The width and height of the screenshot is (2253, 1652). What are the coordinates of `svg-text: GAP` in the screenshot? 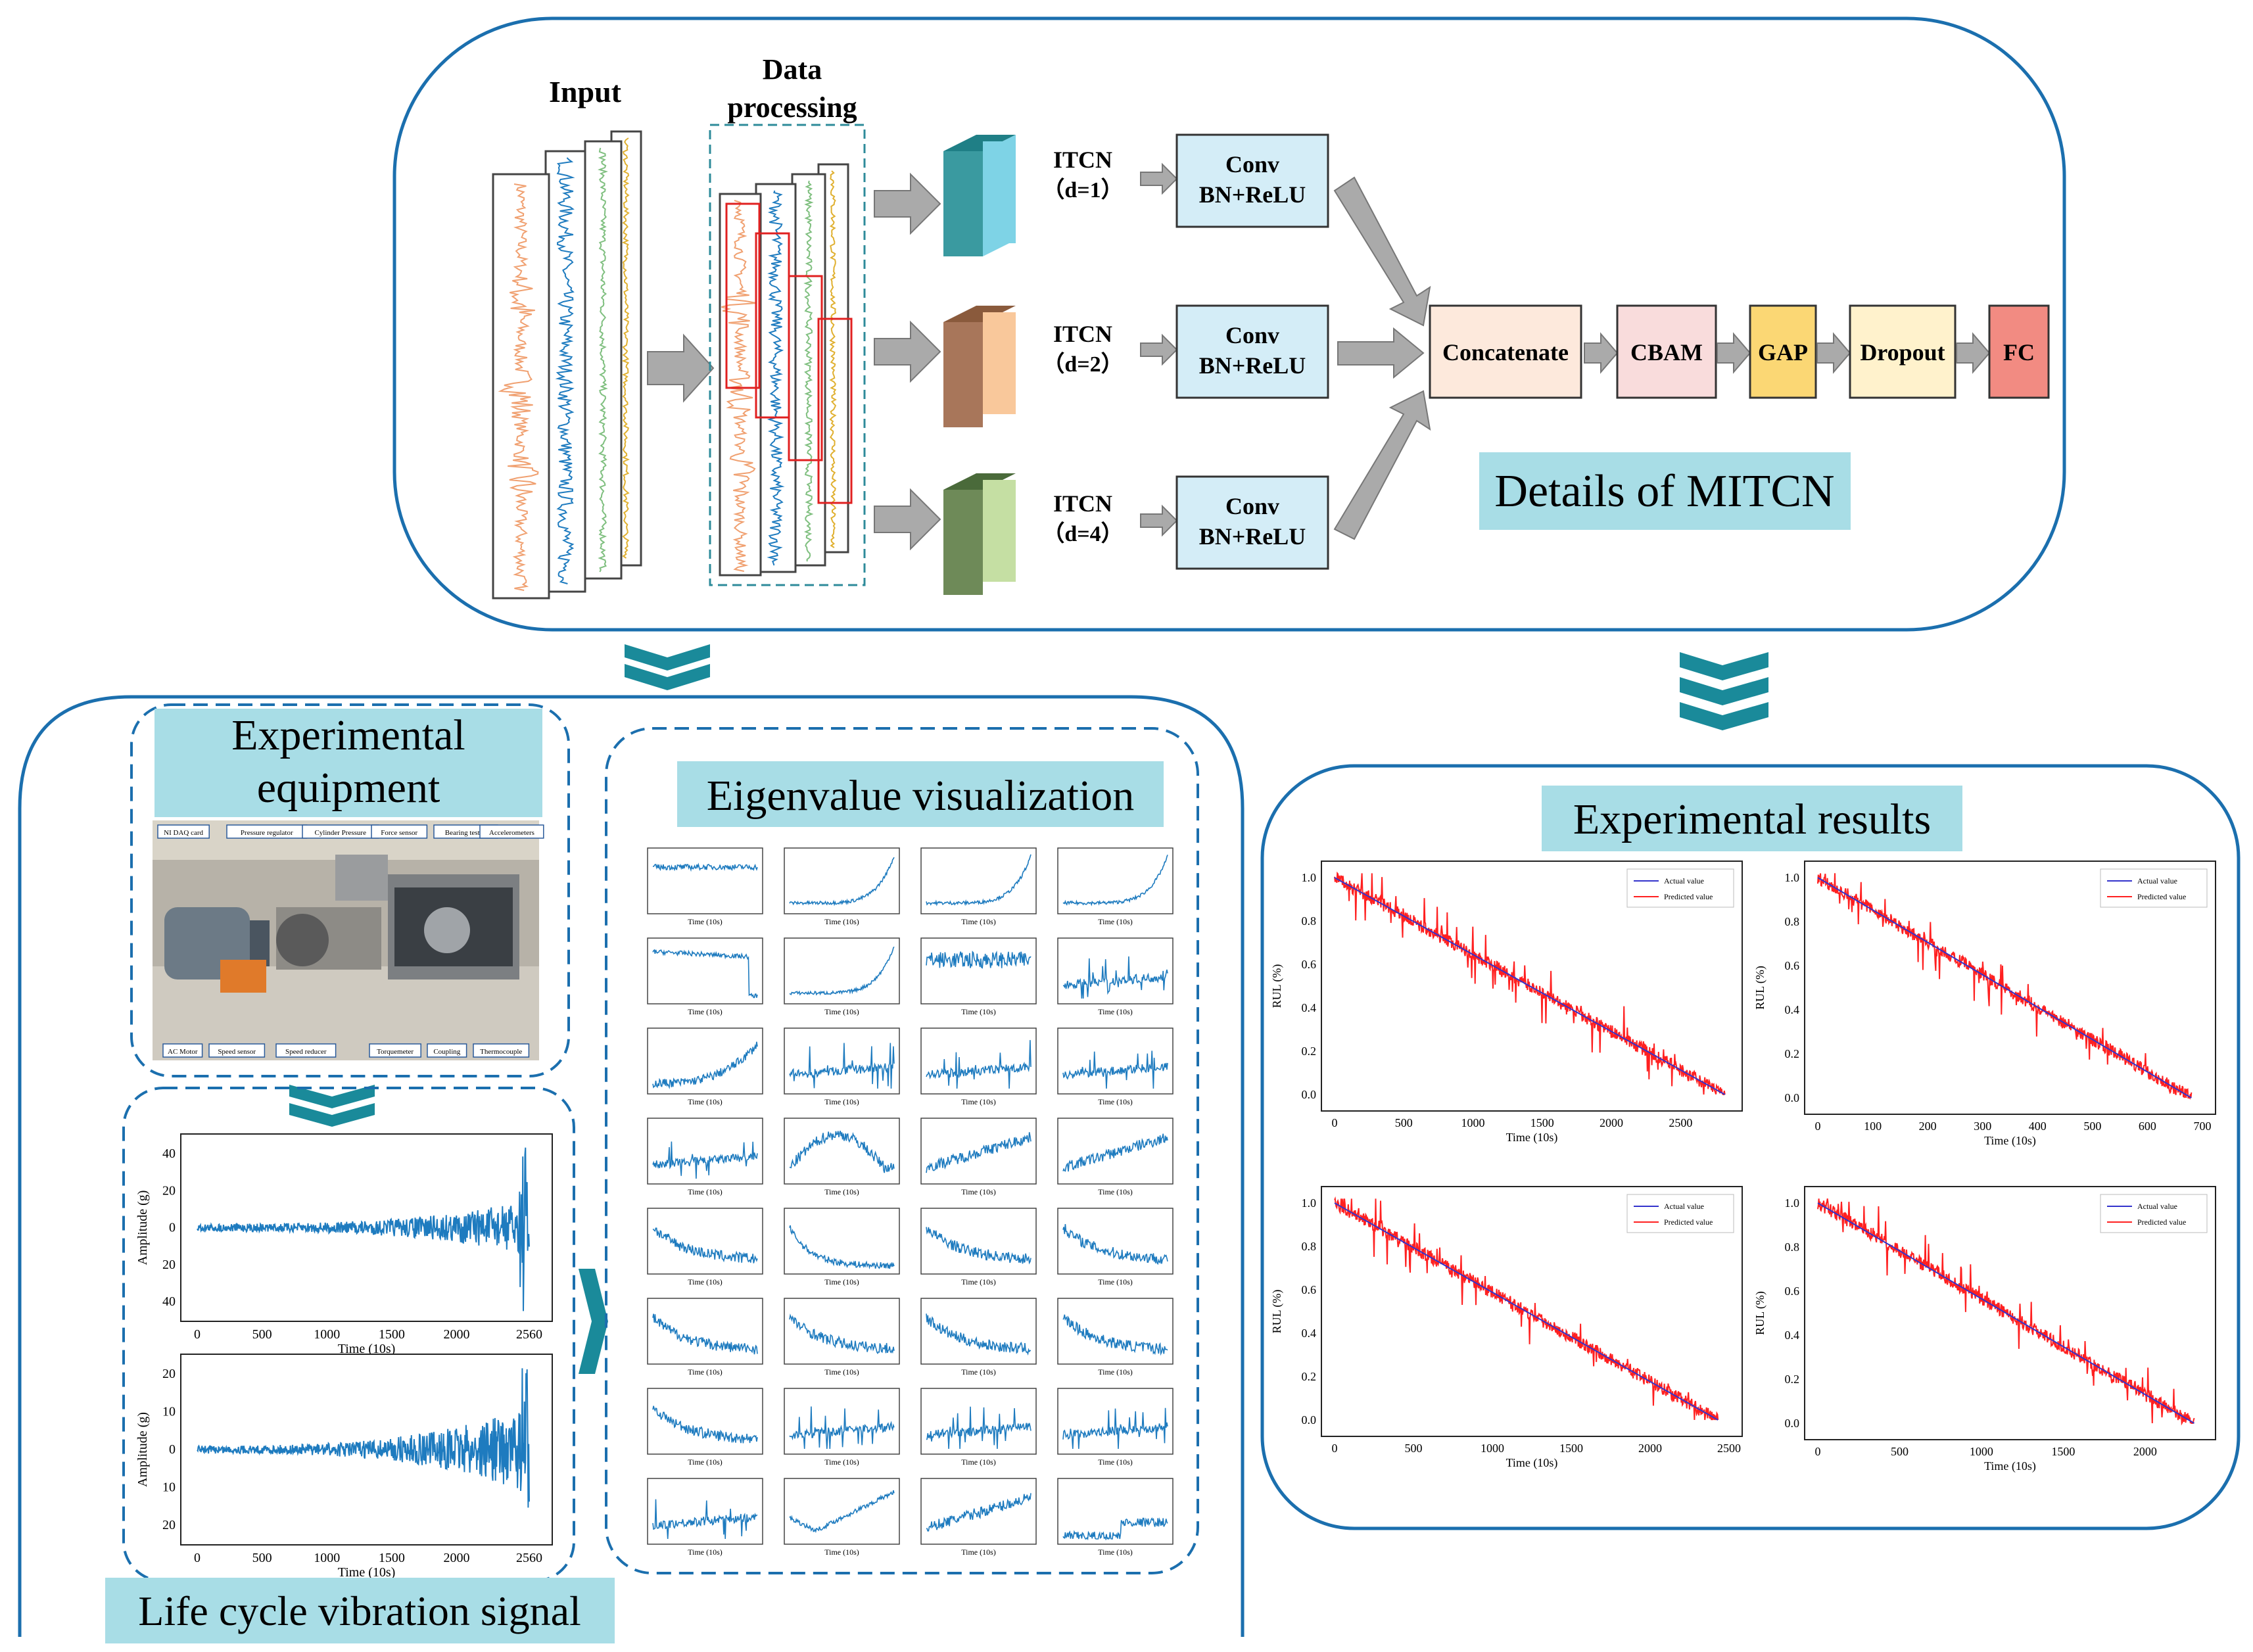 It's located at (1783, 352).